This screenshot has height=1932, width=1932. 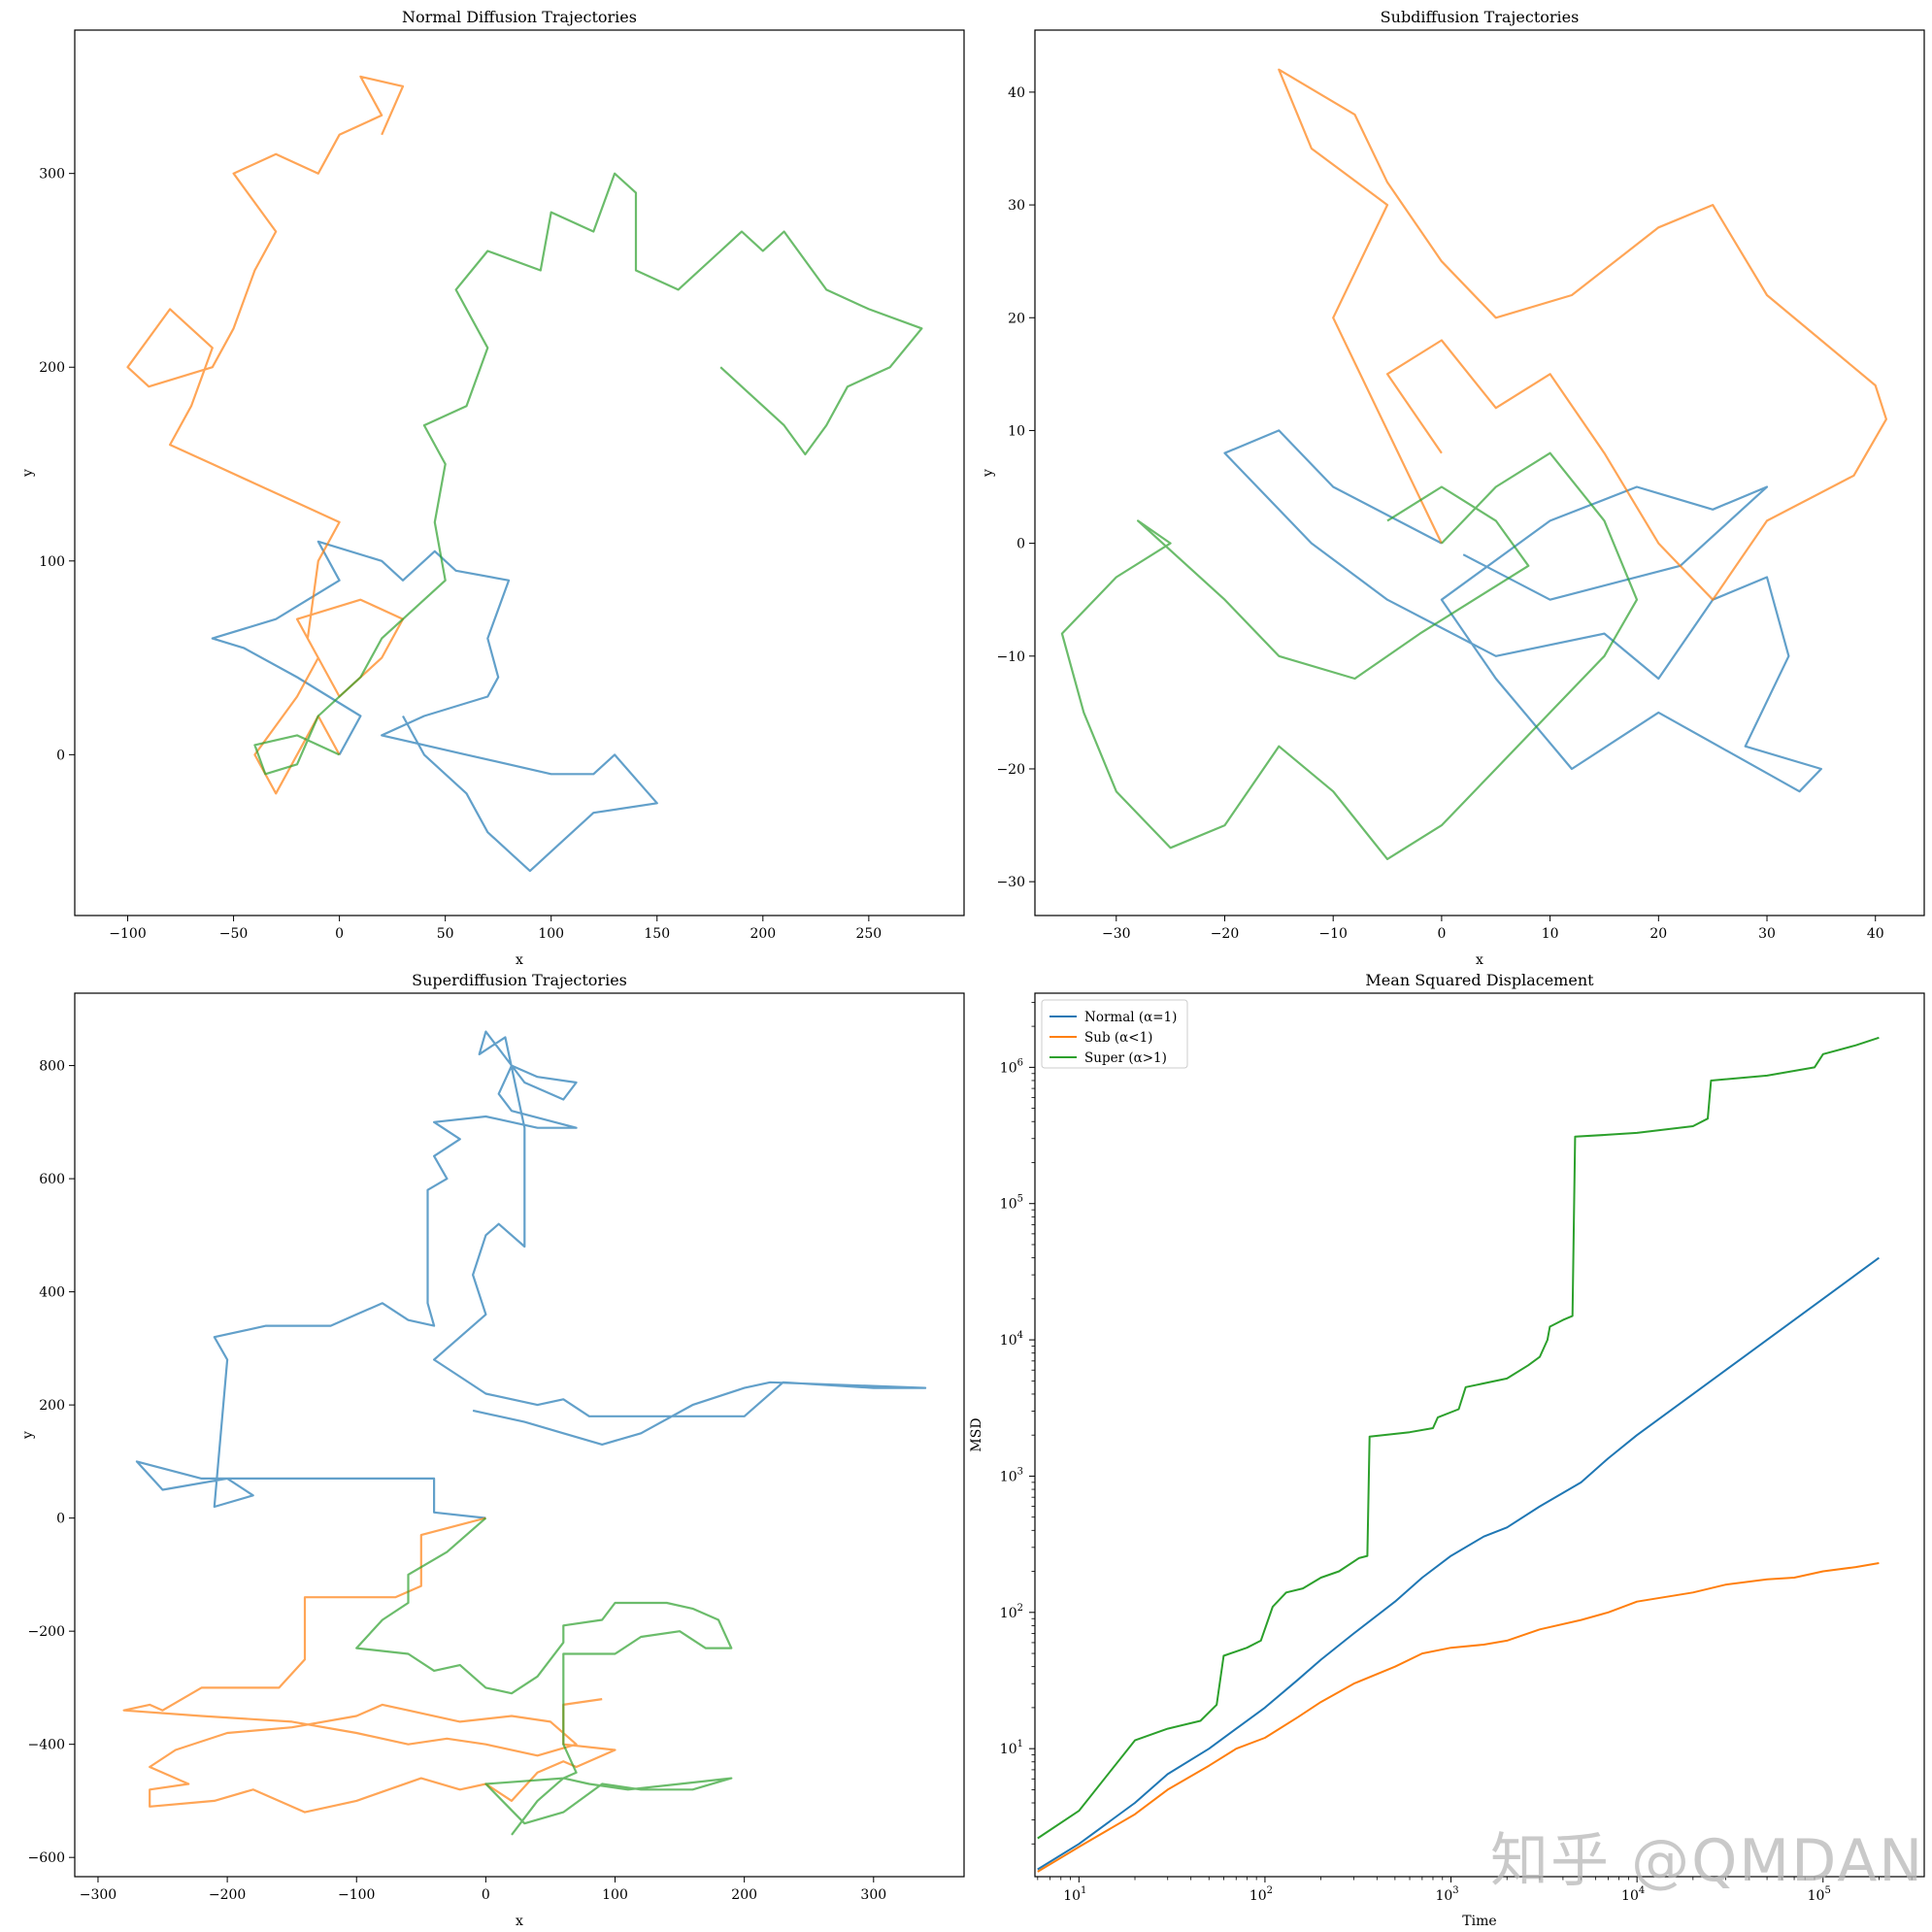 What do you see at coordinates (1707, 1861) in the screenshot?
I see `watermark: 知乎 @QMDAN` at bounding box center [1707, 1861].